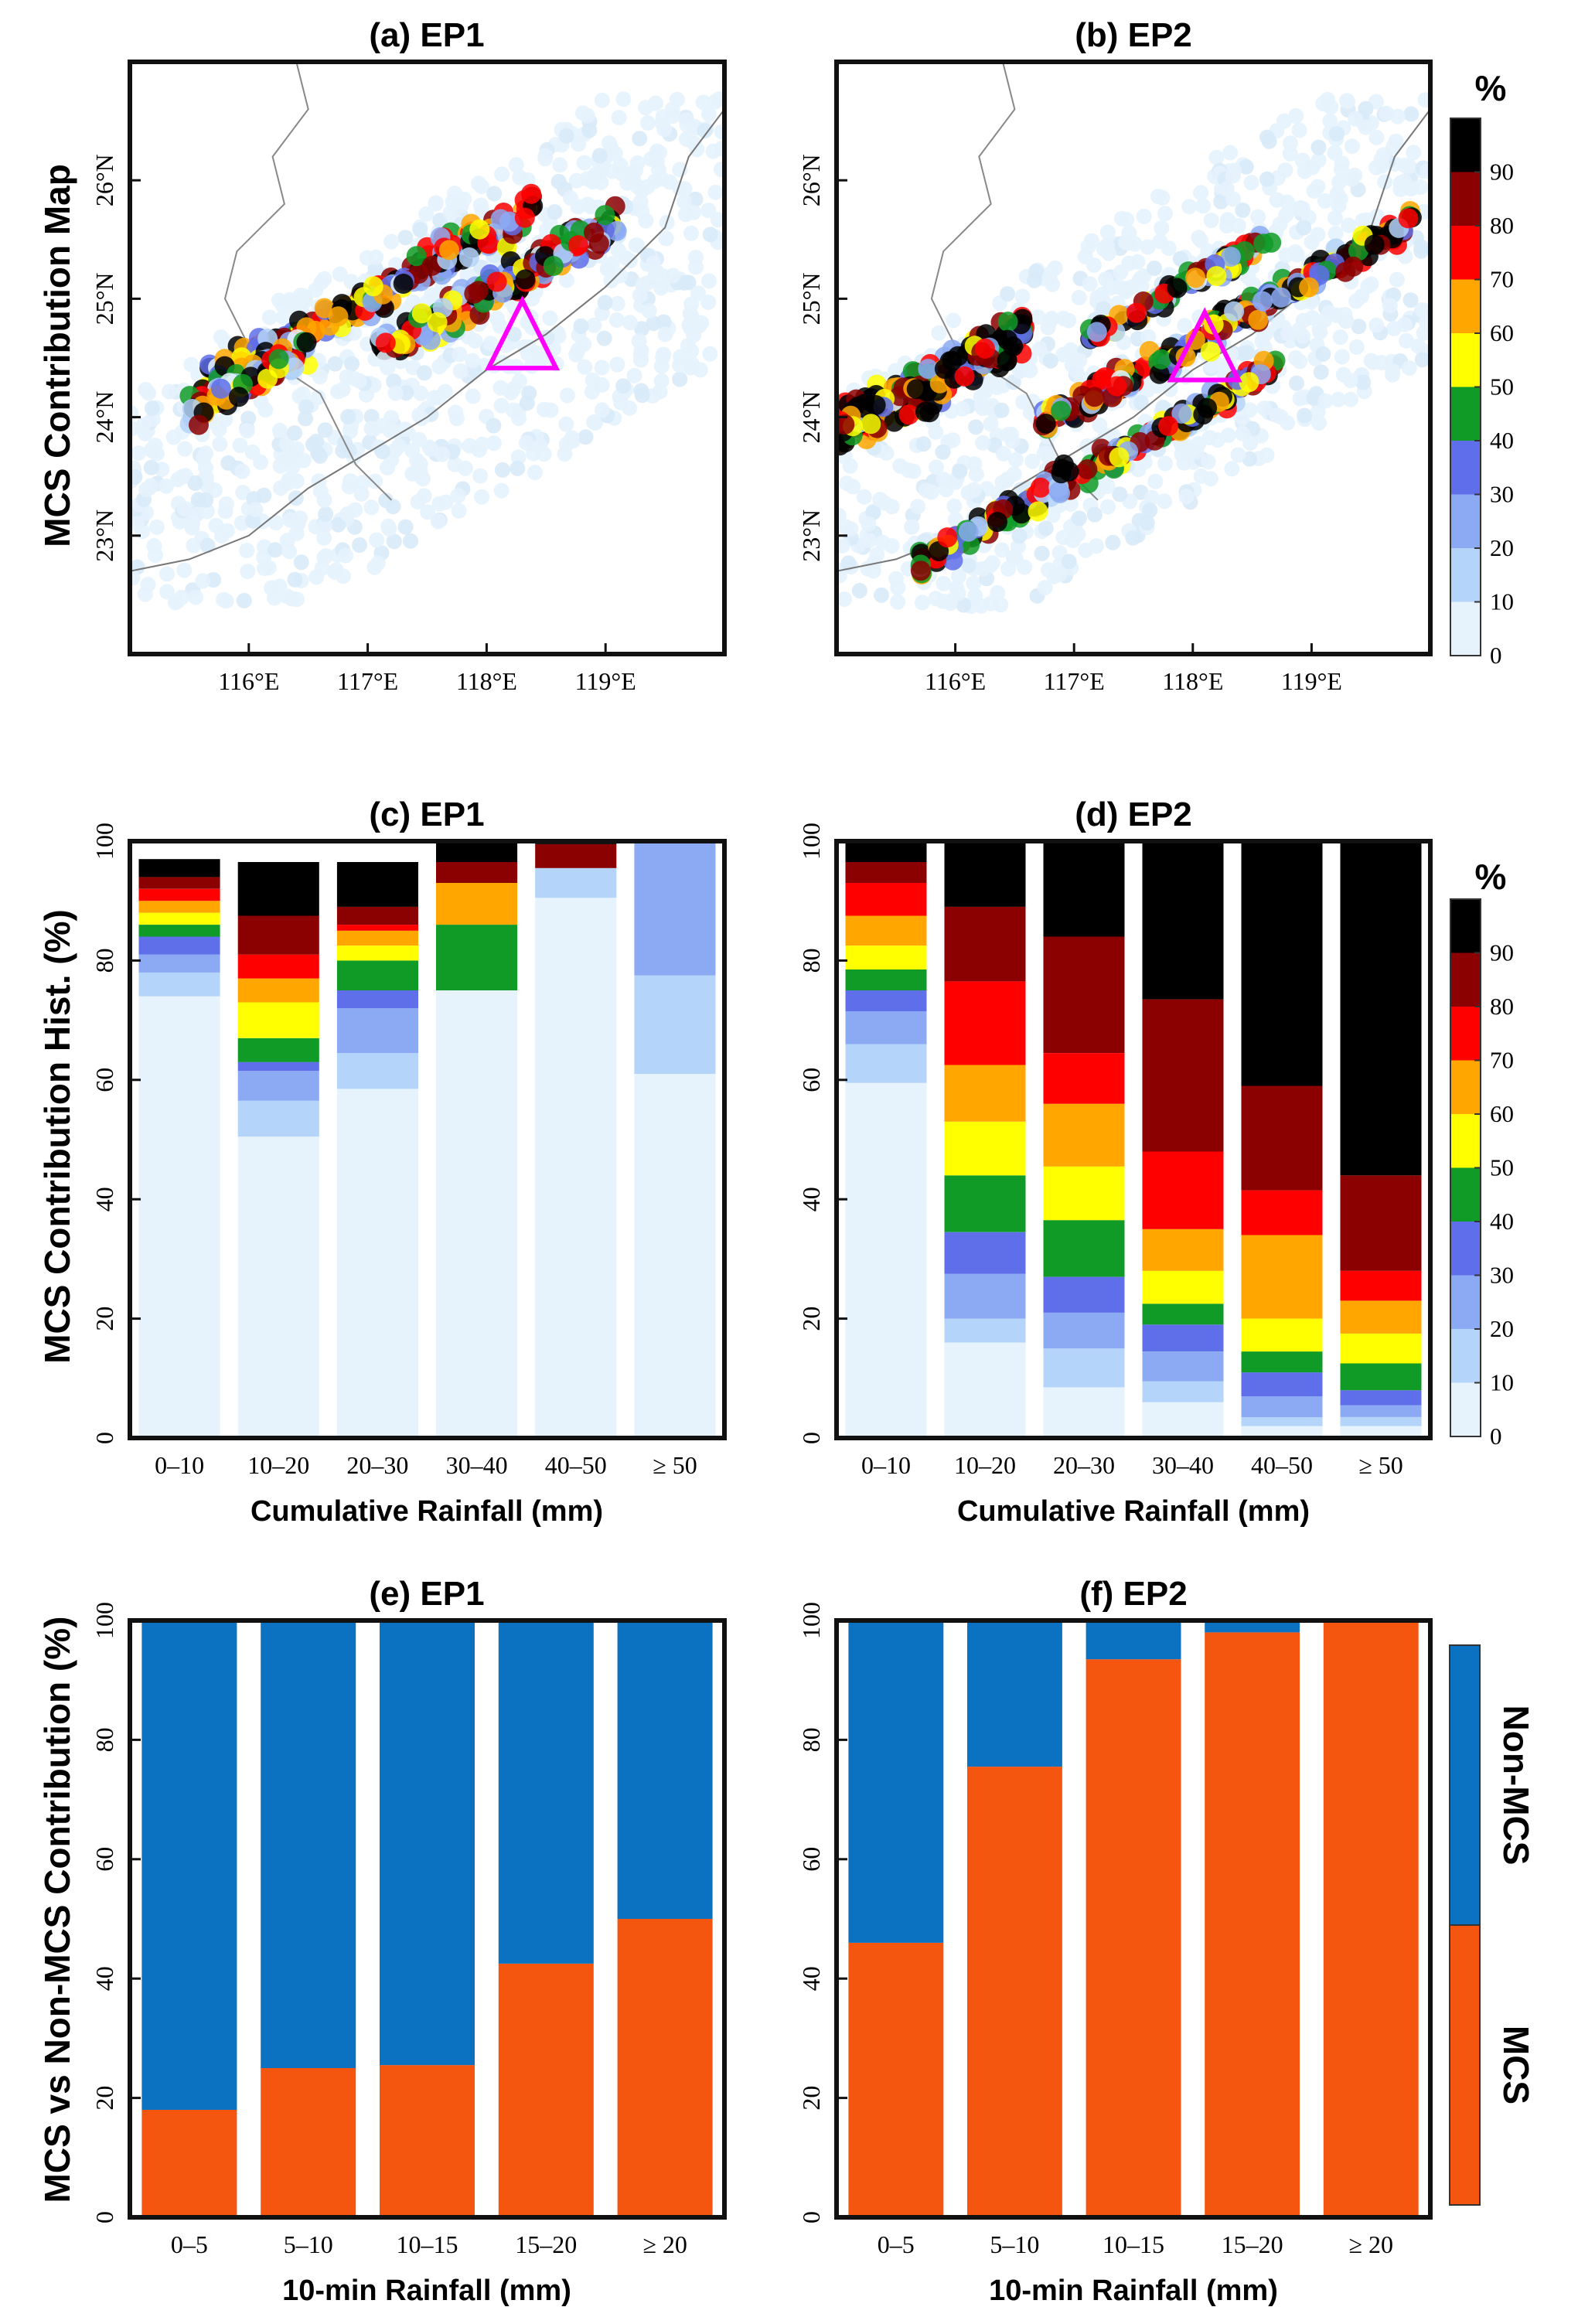  I want to click on hist-d-ytick-label: 20, so click(811, 1319).